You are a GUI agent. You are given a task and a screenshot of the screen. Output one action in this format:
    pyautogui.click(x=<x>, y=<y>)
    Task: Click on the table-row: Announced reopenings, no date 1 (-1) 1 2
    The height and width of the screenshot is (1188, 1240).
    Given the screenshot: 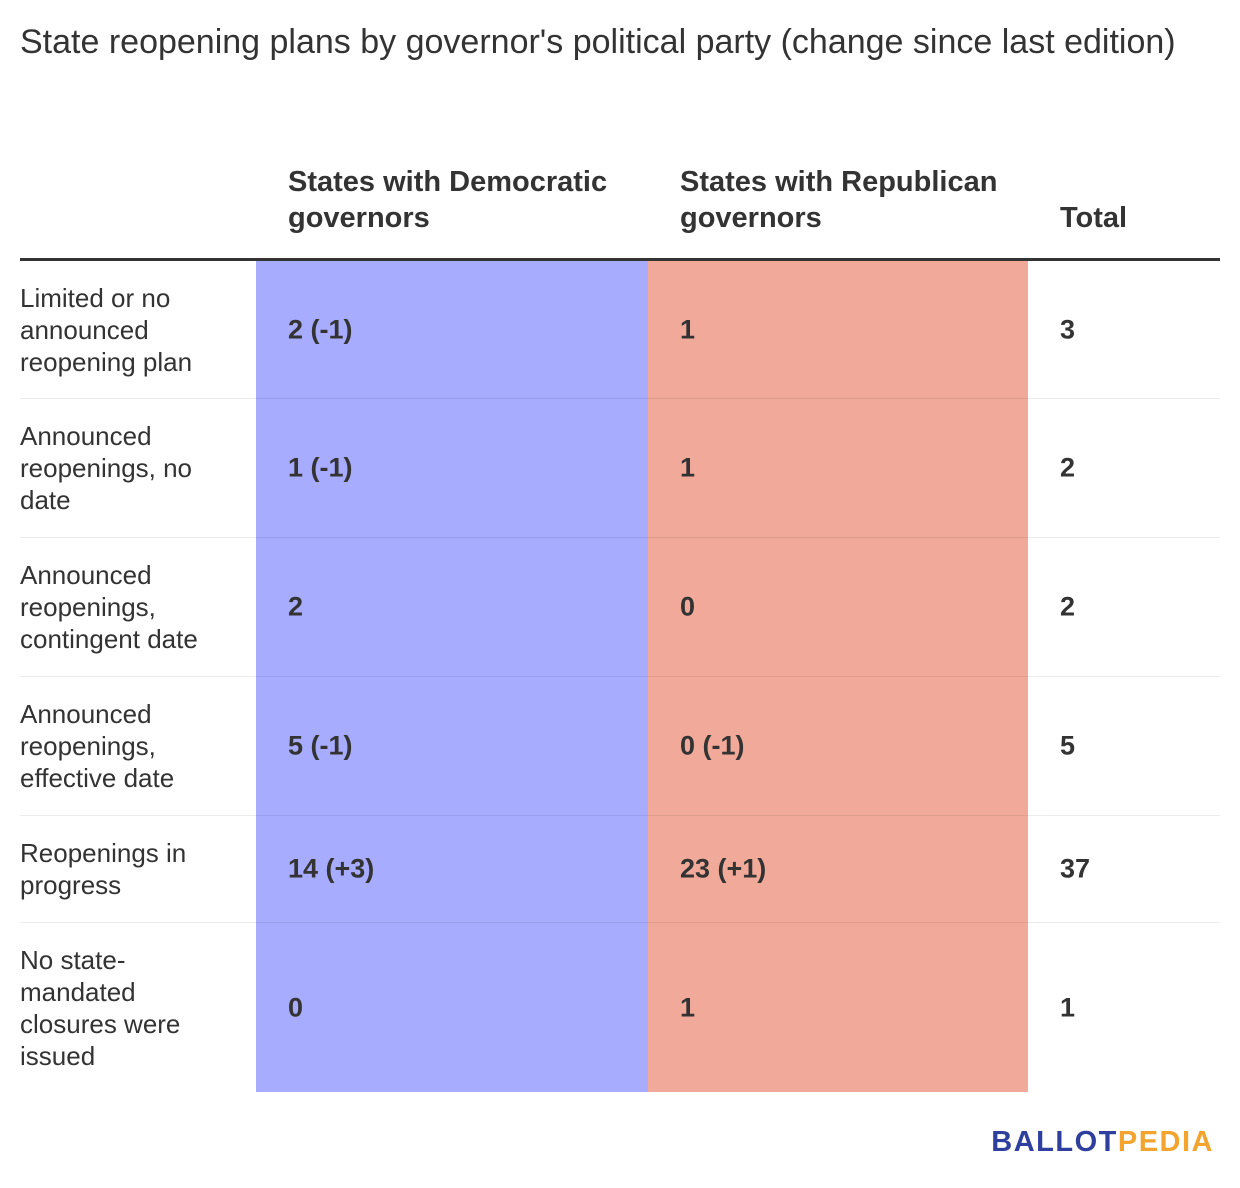 What is the action you would take?
    pyautogui.click(x=620, y=468)
    